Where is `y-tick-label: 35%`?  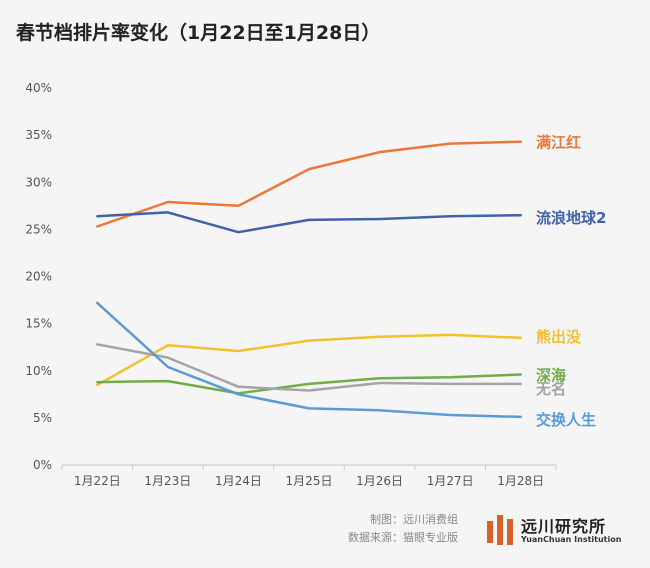 y-tick-label: 35% is located at coordinates (38, 135).